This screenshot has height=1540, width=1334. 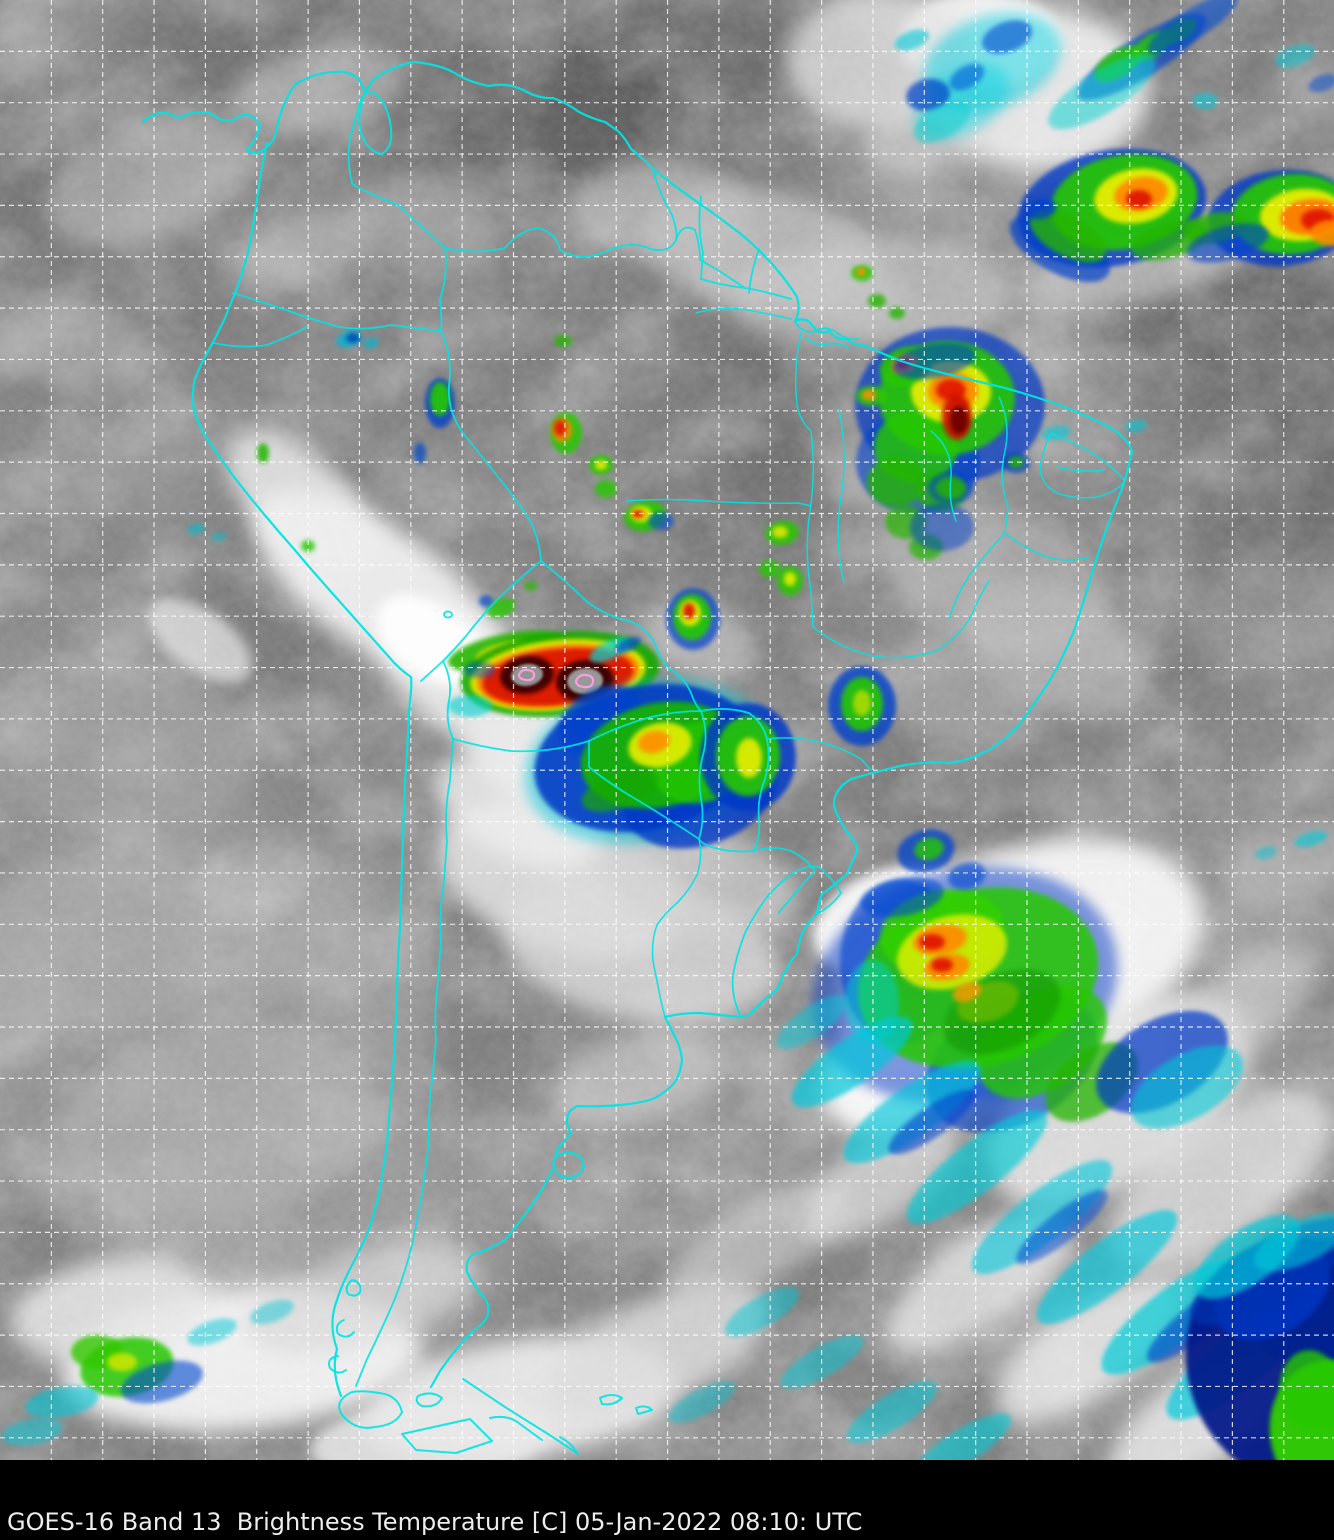 What do you see at coordinates (556, 678) in the screenshot?
I see `overshooting-top-contours` at bounding box center [556, 678].